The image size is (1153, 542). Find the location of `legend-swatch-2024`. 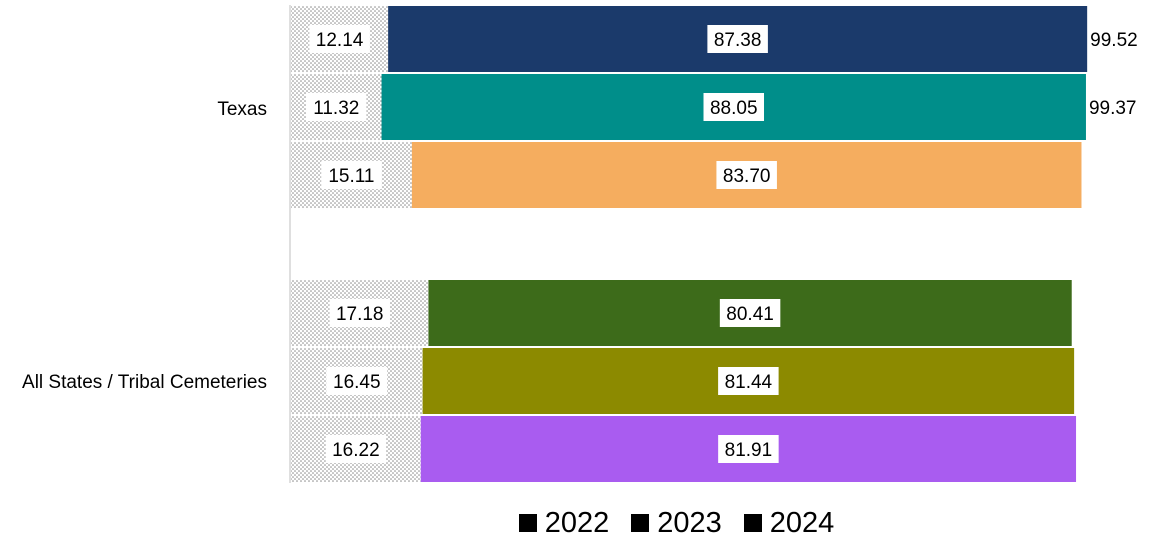

legend-swatch-2024 is located at coordinates (752, 523).